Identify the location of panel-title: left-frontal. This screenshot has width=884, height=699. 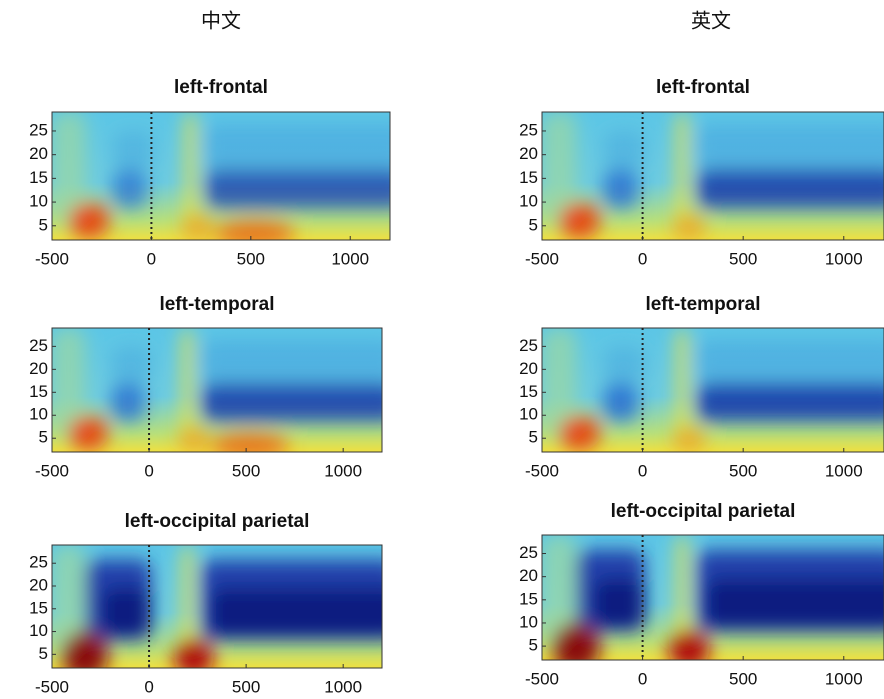
(221, 87).